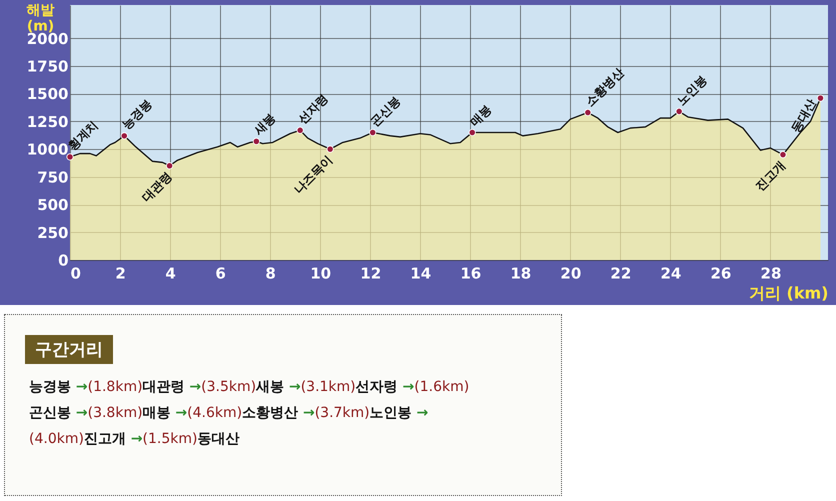  I want to click on text: 곤신봉 →(3.8km)매봉 →(4.6km)소황병산 →(3.7km)노인봉 →, so click(228, 413).